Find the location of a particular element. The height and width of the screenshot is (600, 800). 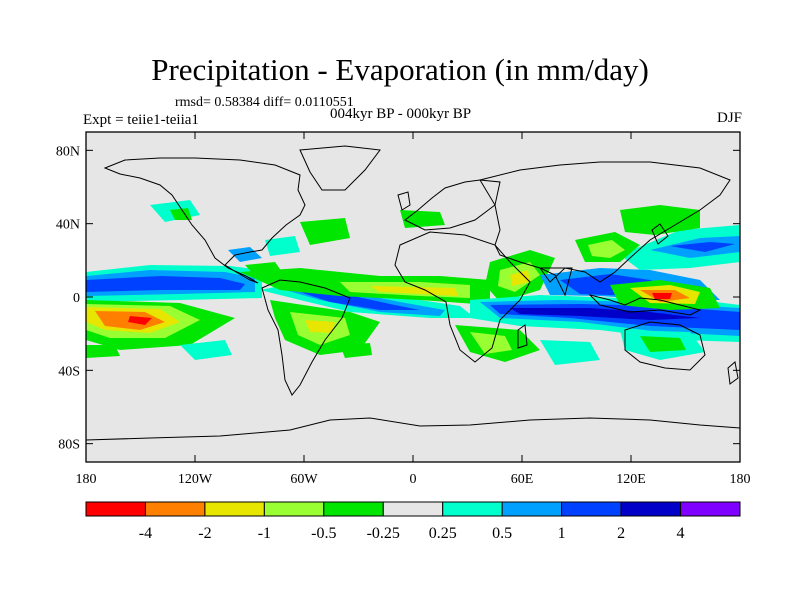

coast-madagascar is located at coordinates (522, 336).